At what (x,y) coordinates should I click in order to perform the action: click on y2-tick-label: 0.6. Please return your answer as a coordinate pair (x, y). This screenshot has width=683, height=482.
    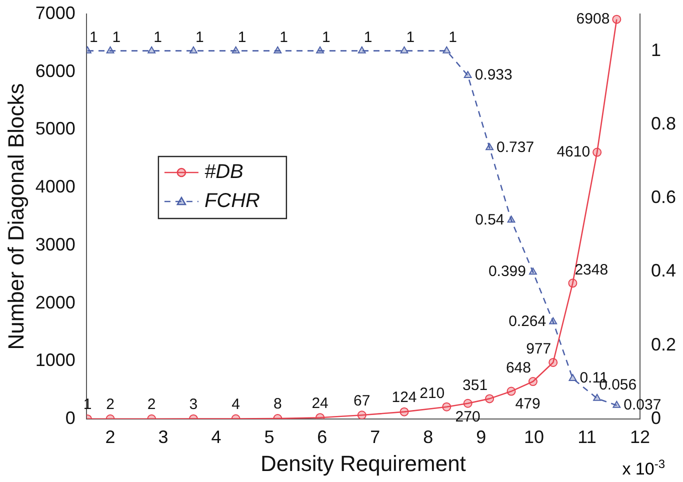
    Looking at the image, I should click on (663, 197).